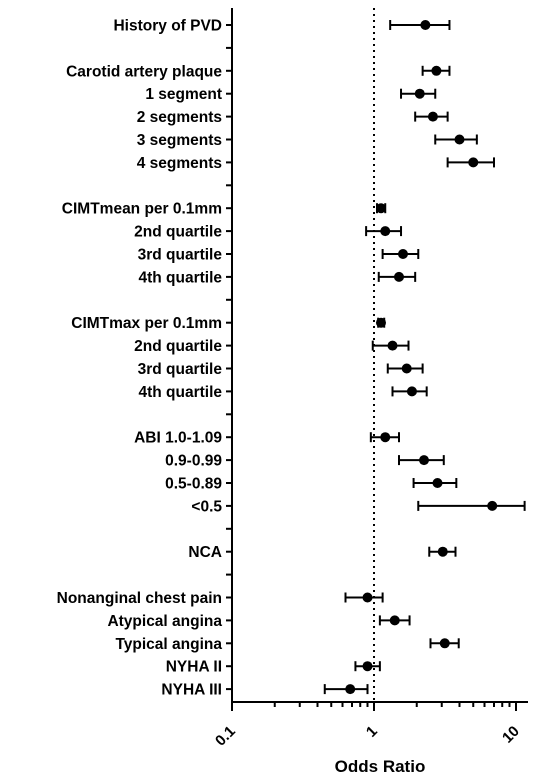 The image size is (533, 776). I want to click on row-label: 3 segments, so click(179, 140).